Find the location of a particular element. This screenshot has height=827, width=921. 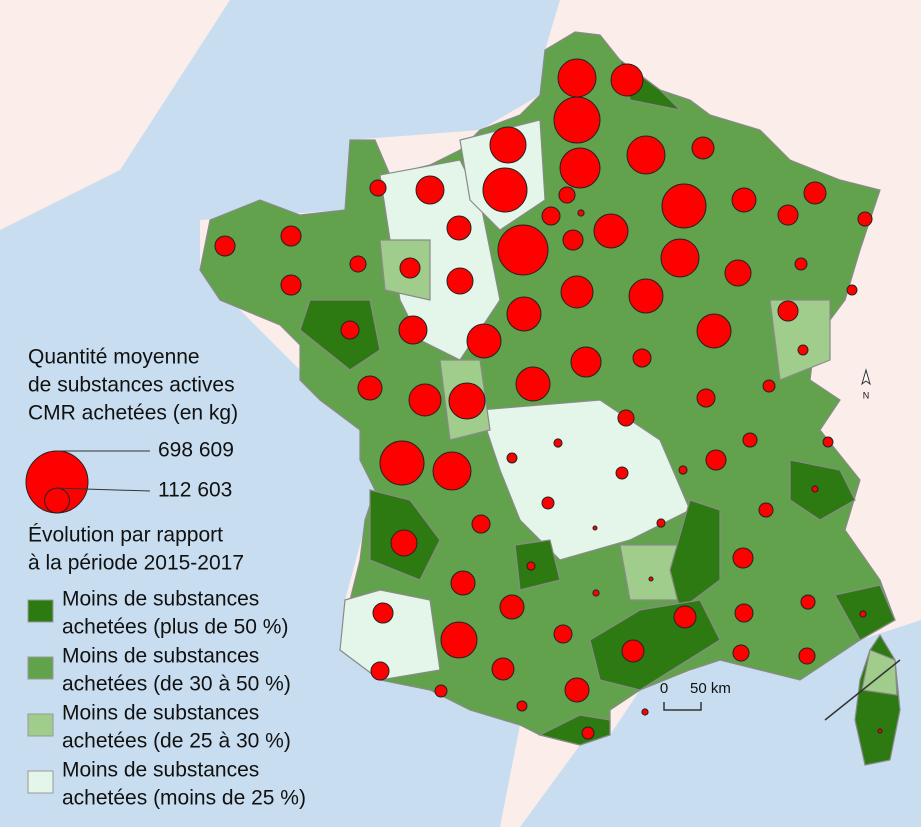

legend-size-circle is located at coordinates (57, 500).